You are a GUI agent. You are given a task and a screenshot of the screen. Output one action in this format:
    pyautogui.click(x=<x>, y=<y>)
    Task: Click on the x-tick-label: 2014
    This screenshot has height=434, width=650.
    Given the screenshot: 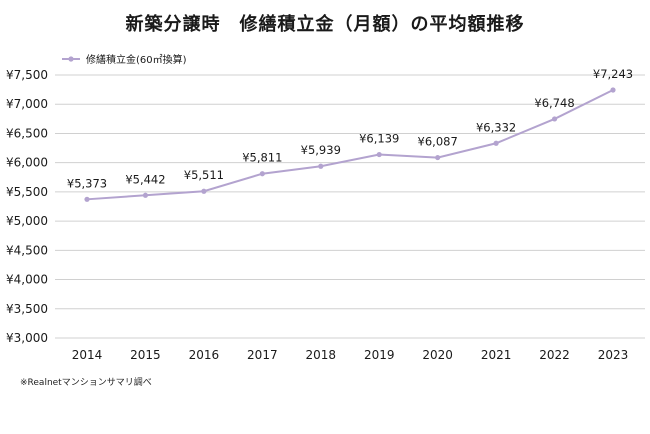 What is the action you would take?
    pyautogui.click(x=87, y=355)
    